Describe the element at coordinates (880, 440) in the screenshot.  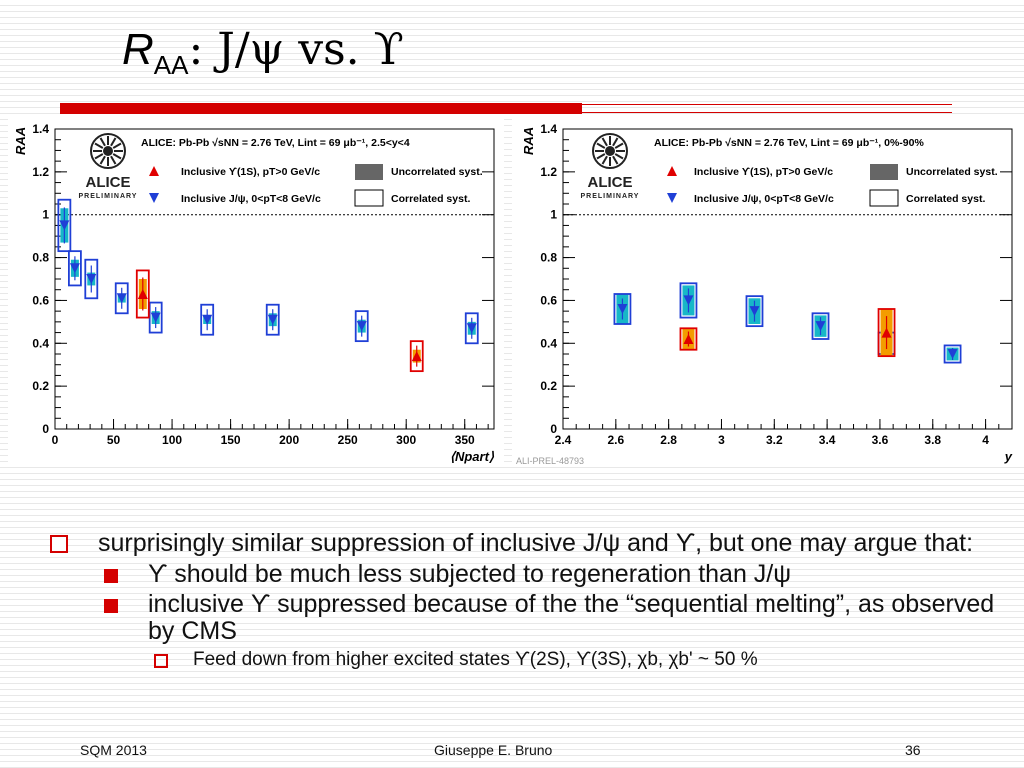
I see `x-tick-label: 3.6` at that location.